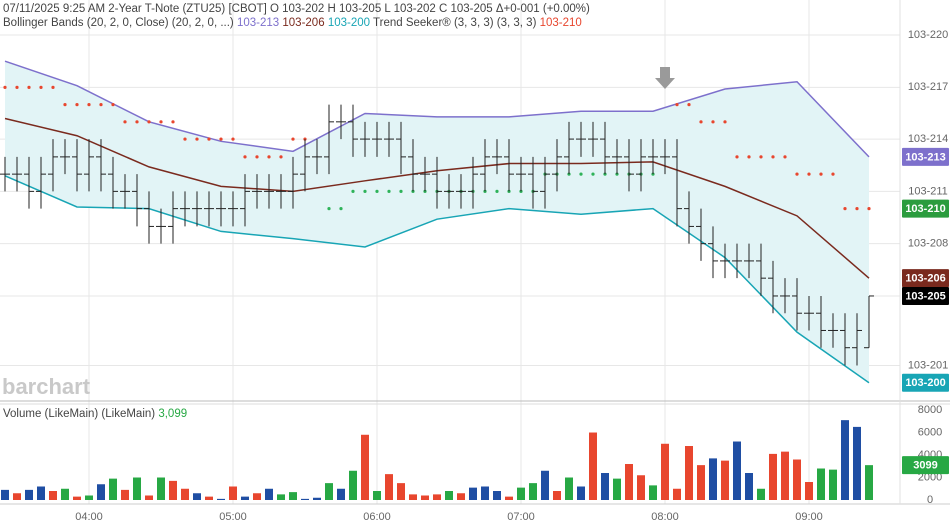 The width and height of the screenshot is (950, 528). What do you see at coordinates (928, 35) in the screenshot?
I see `y-tick-label: 103-220` at bounding box center [928, 35].